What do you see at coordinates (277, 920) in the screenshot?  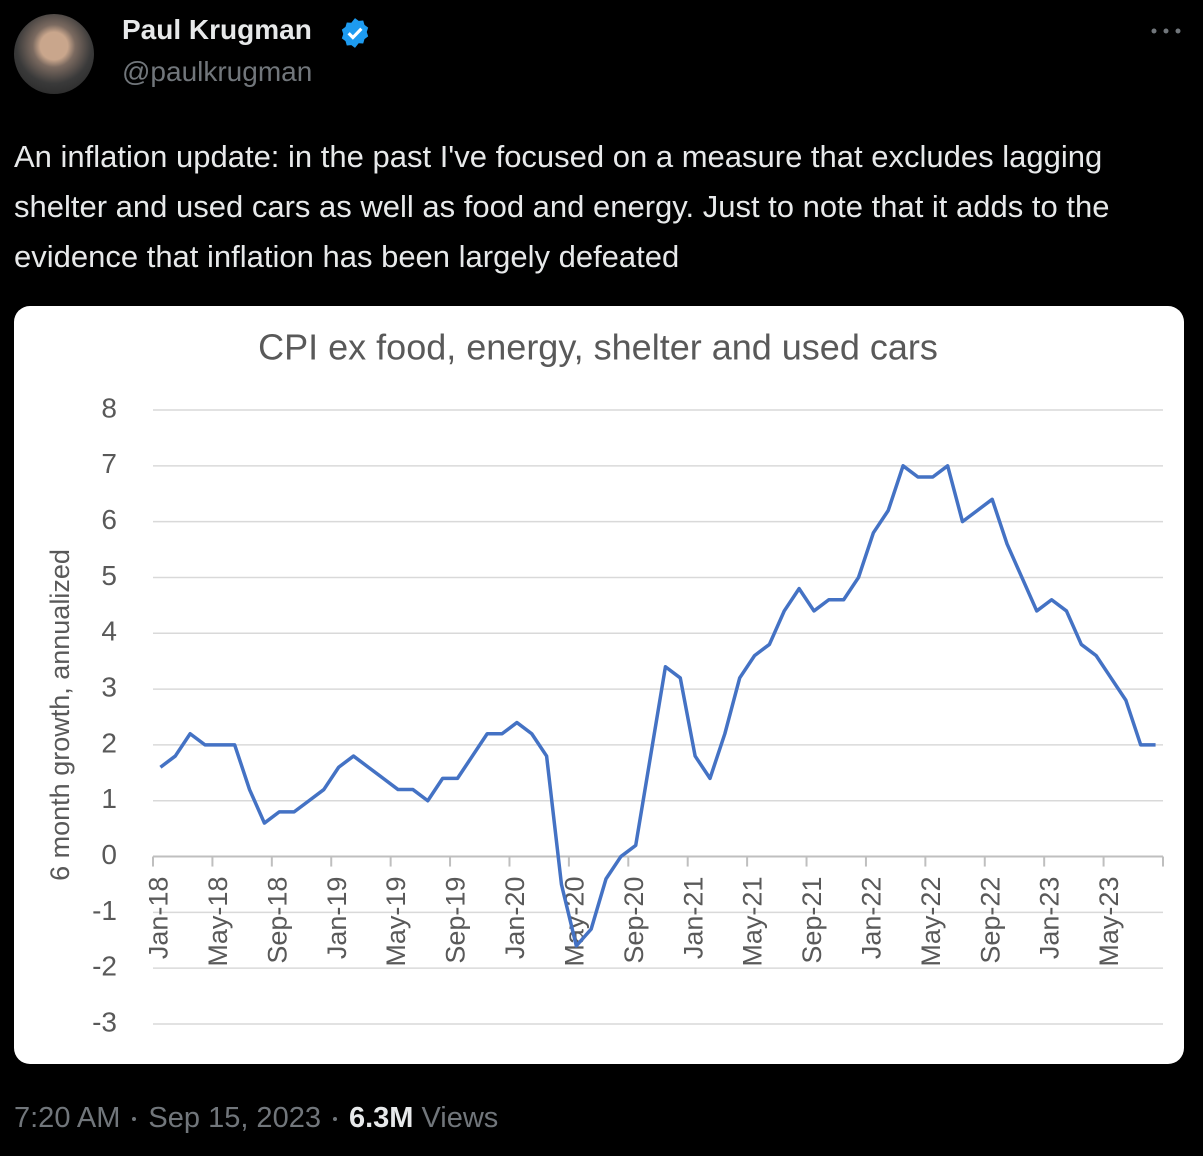 I see `x-tick-label: Sep-18` at bounding box center [277, 920].